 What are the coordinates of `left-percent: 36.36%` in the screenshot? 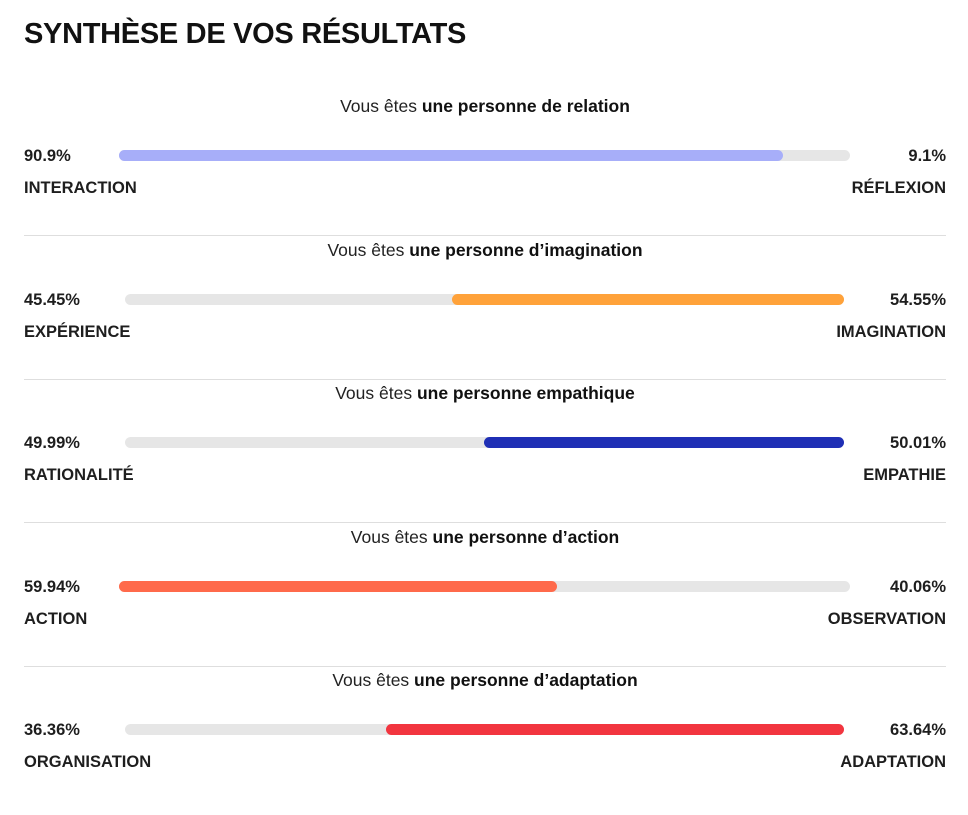 It's located at (52, 730).